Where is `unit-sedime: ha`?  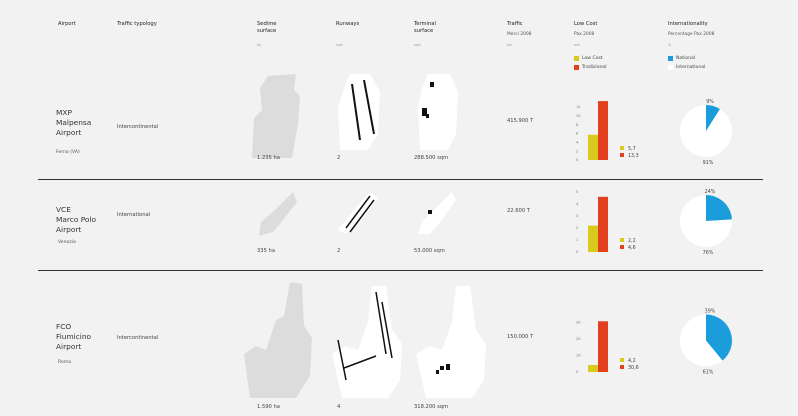 unit-sedime: ha is located at coordinates (259, 45).